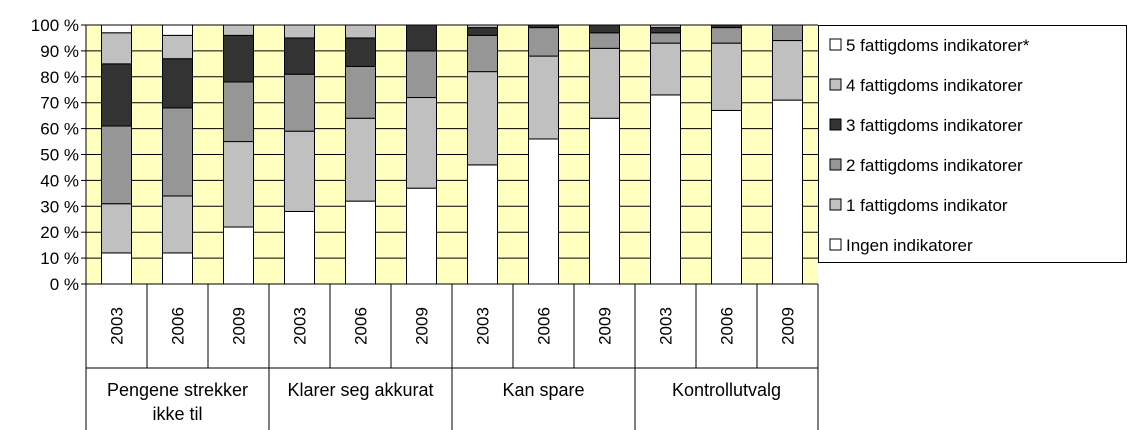 This screenshot has width=1128, height=430. I want to click on y-tick-label: 50 %, so click(59, 155).